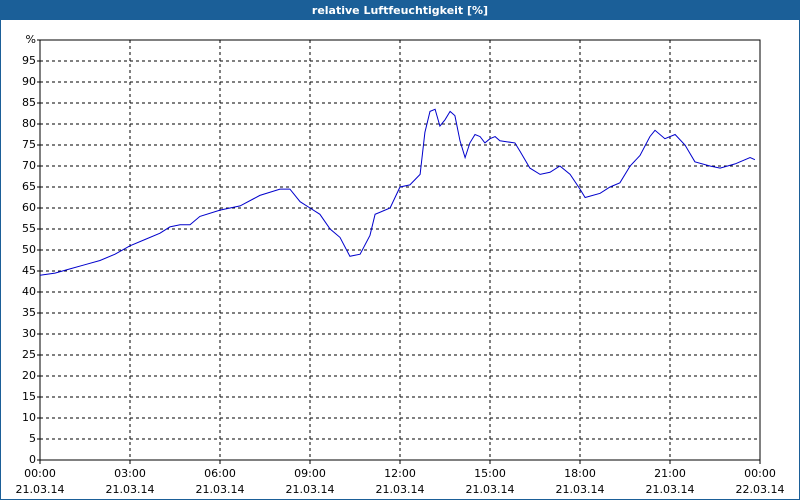 This screenshot has width=800, height=500. Describe the element at coordinates (29, 396) in the screenshot. I see `y-tick-label: 15` at that location.